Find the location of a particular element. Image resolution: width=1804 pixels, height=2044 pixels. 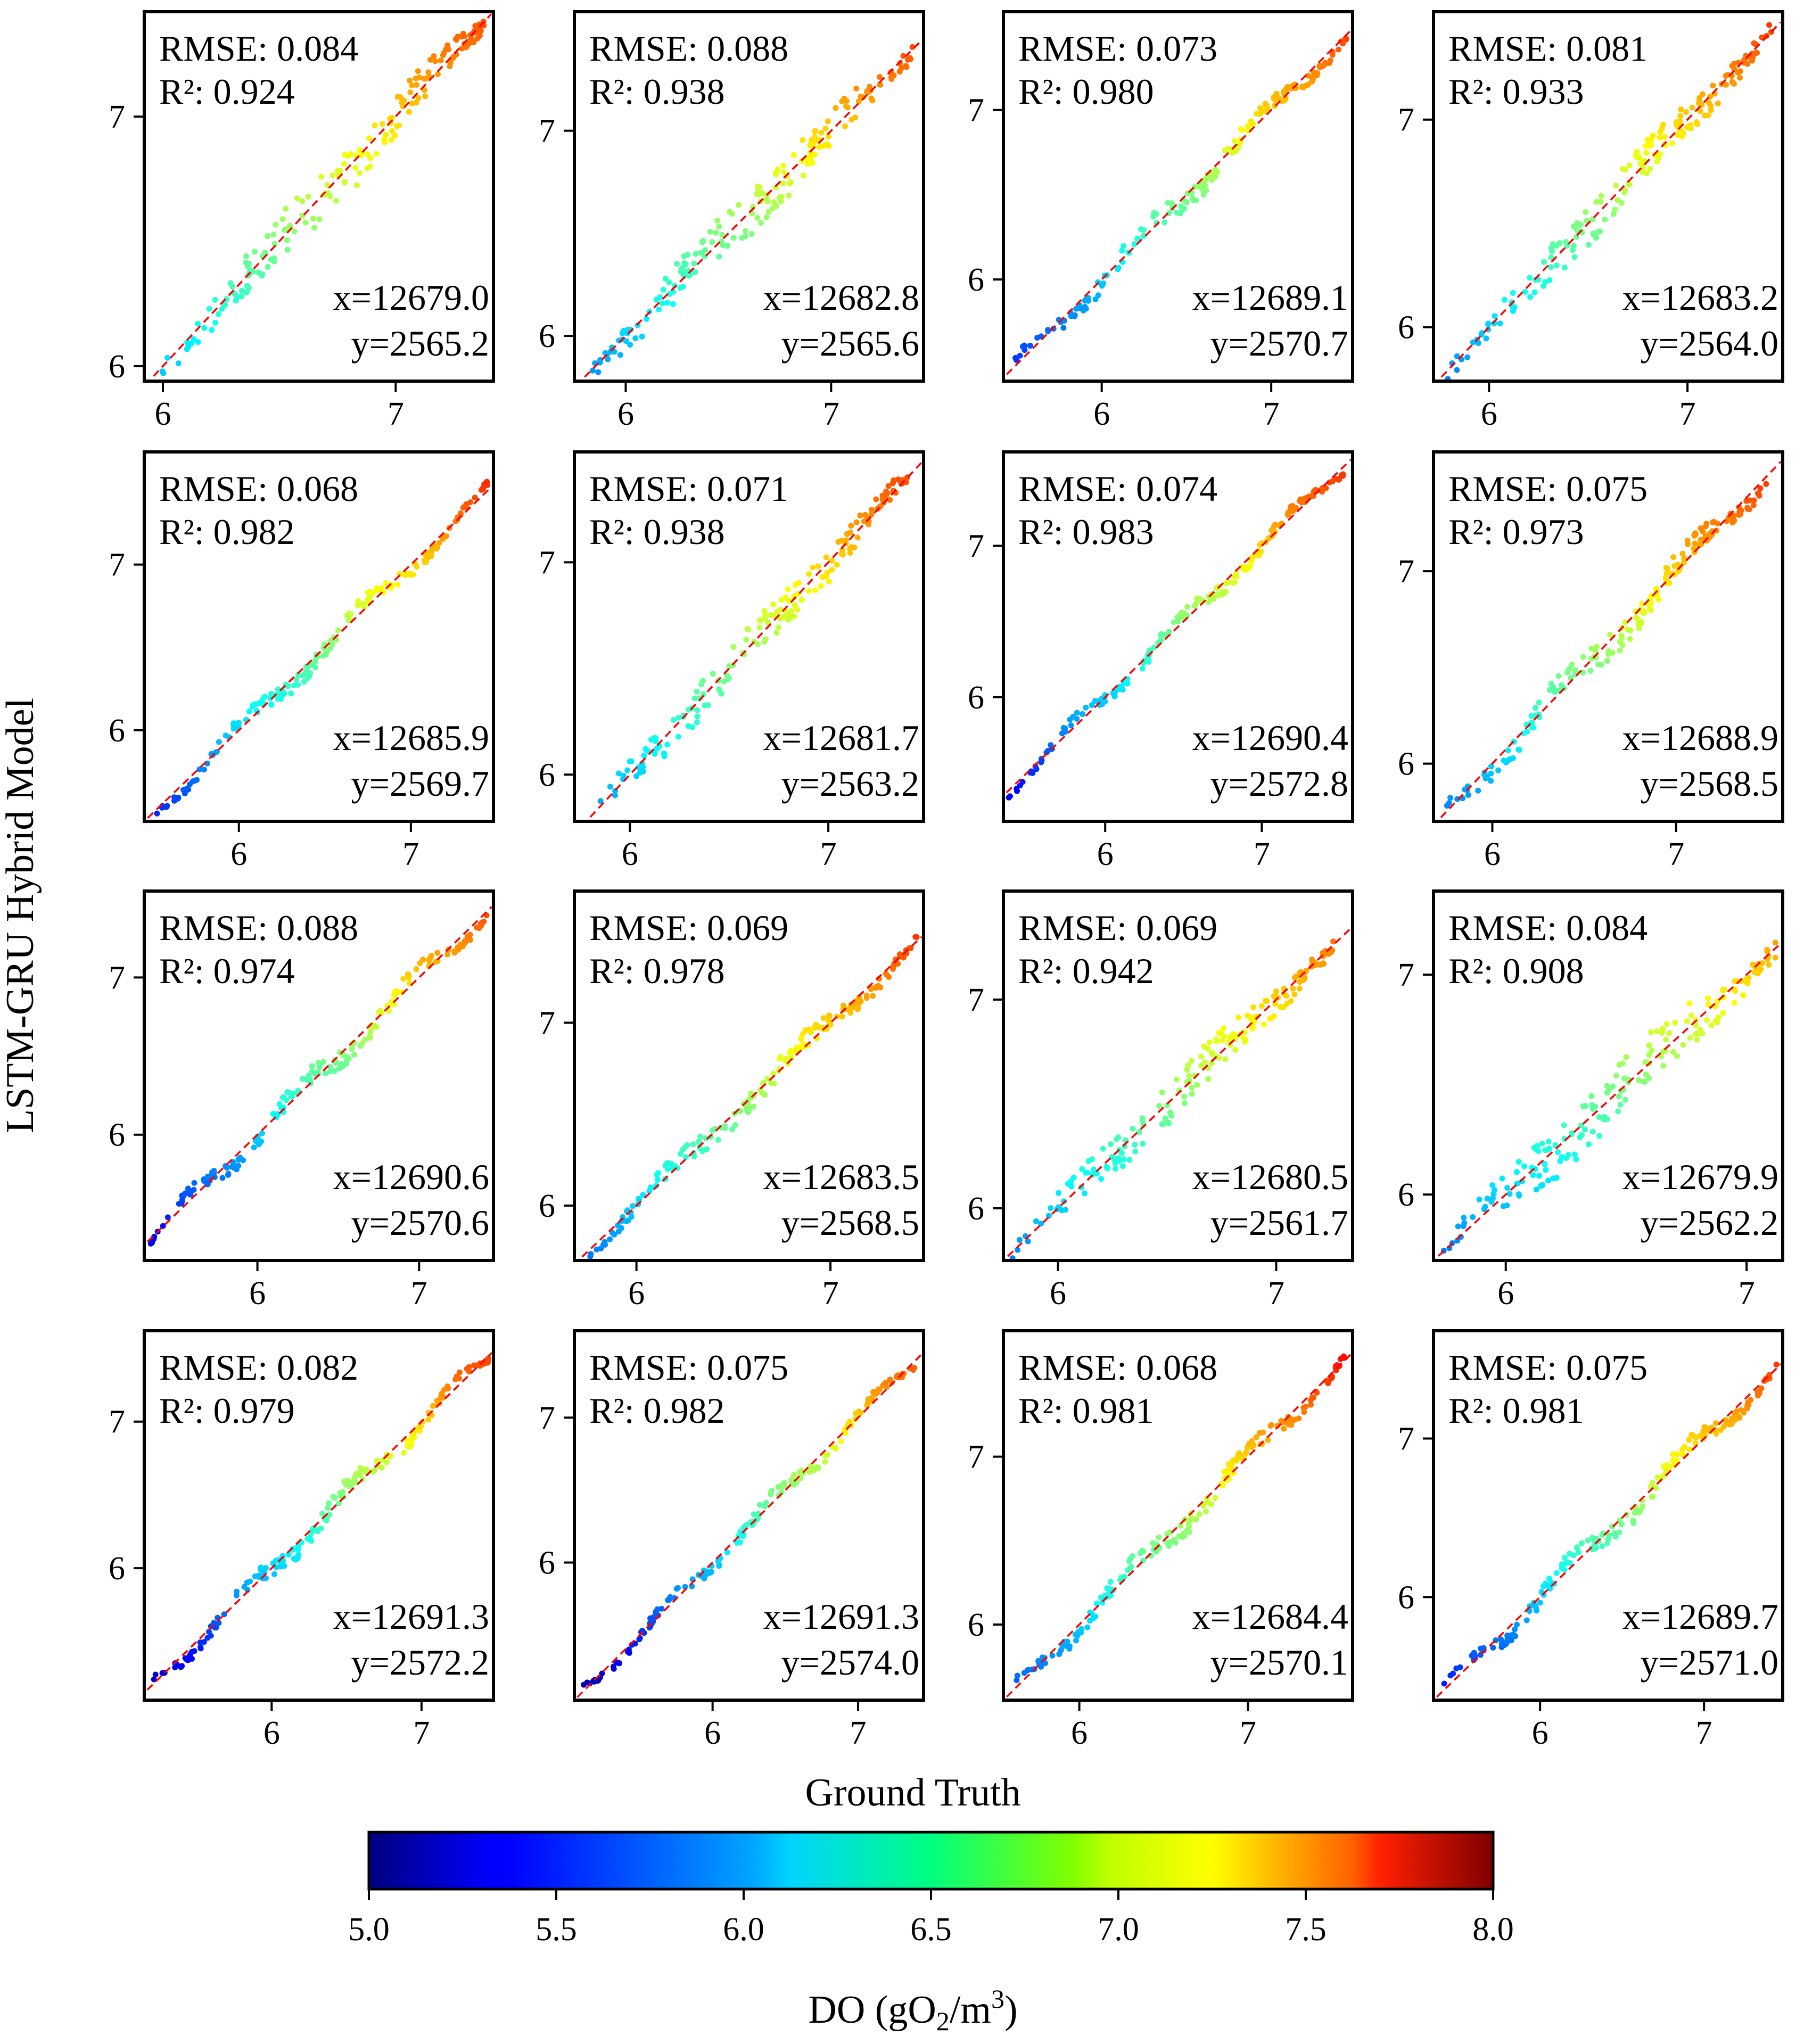

rmse-label: RMSE: 0.068 is located at coordinates (1118, 1367).